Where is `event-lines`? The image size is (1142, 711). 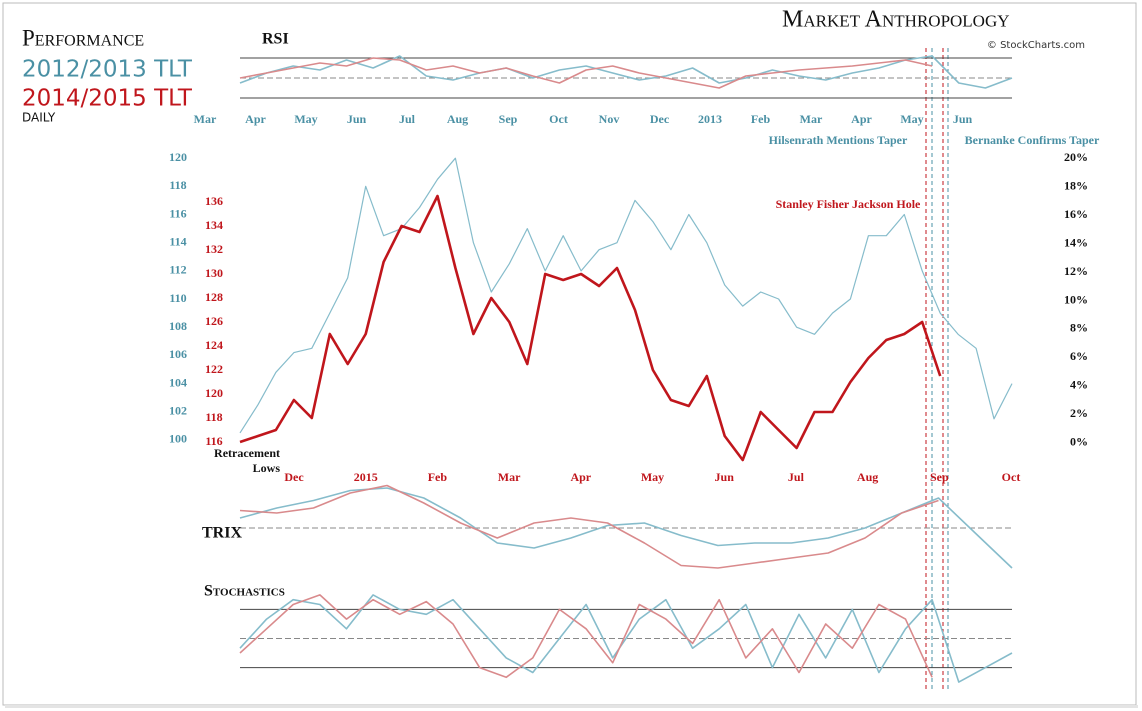 event-lines is located at coordinates (937, 369).